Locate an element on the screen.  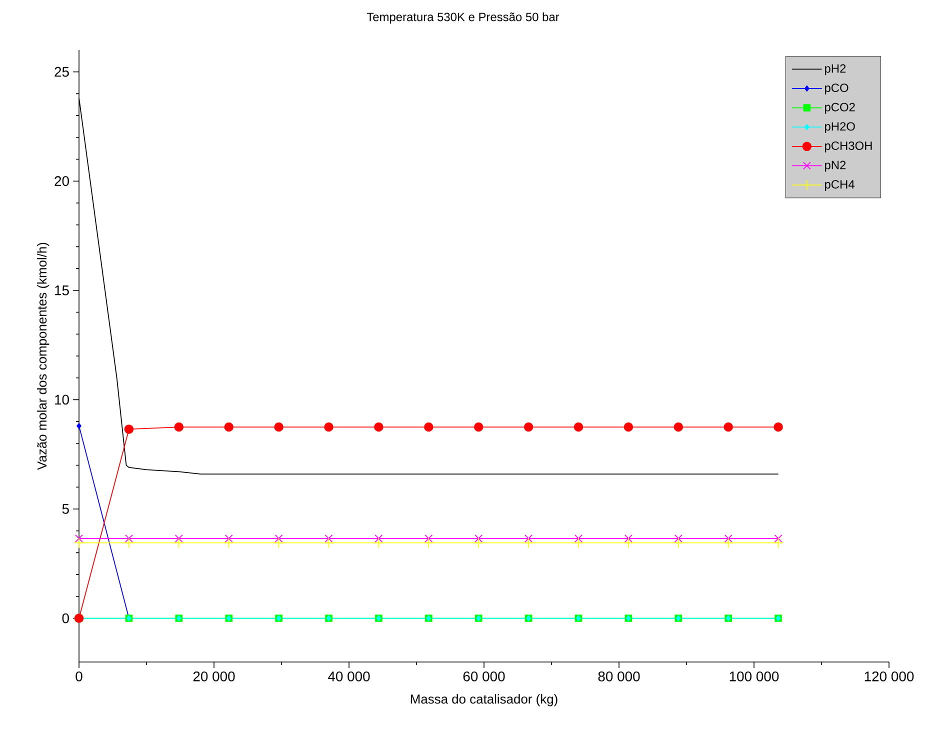
y-tick-label: 5 is located at coordinates (65, 509).